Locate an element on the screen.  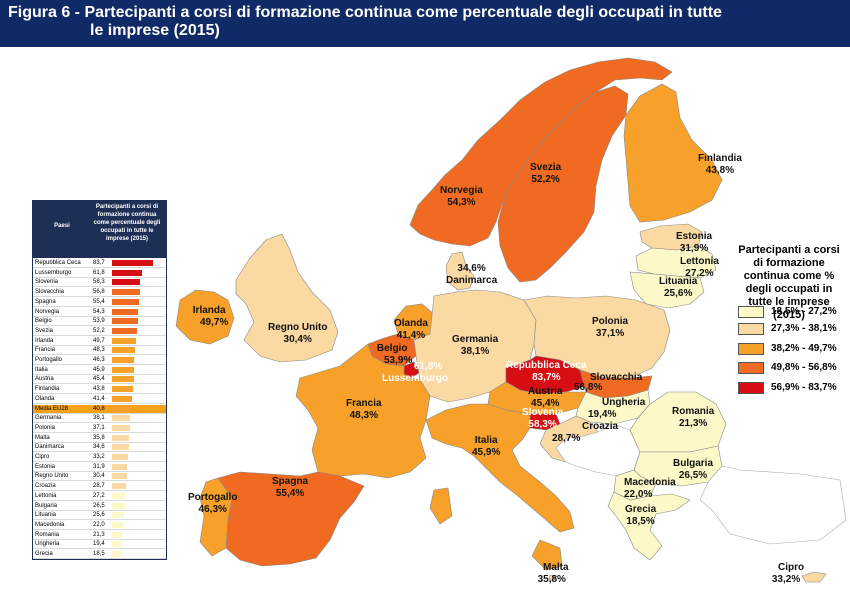
table-cell-value: 55,4 is located at coordinates (99, 301).